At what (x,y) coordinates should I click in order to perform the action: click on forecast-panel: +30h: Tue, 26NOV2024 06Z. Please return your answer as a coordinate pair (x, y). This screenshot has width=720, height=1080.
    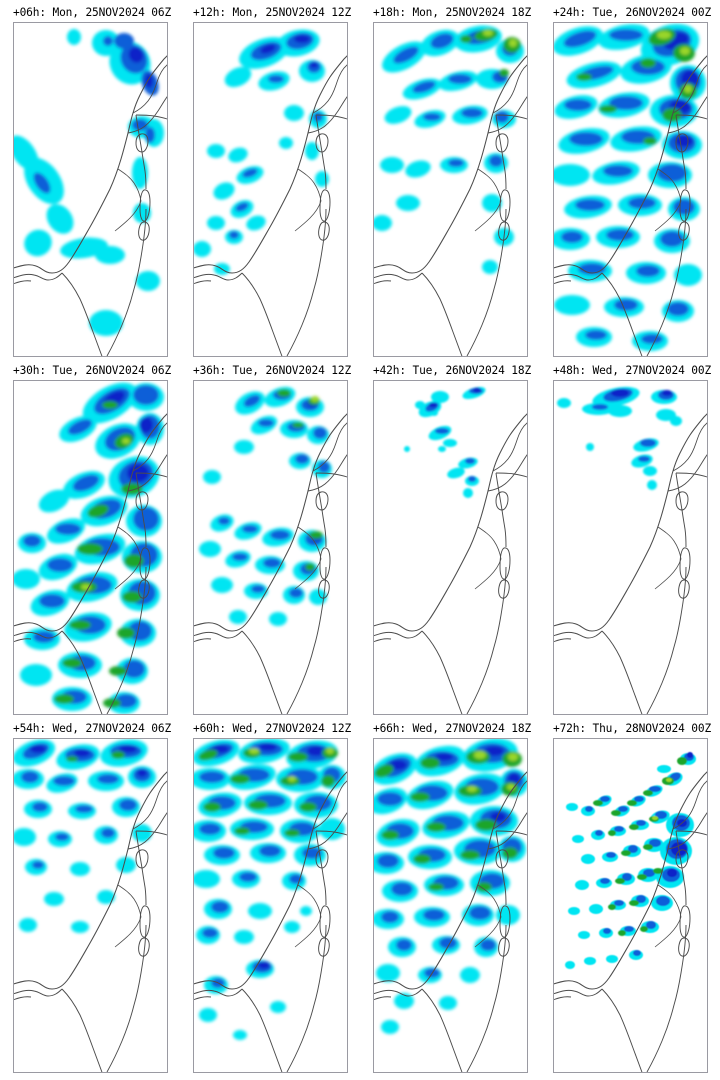
    Looking at the image, I should click on (90, 543).